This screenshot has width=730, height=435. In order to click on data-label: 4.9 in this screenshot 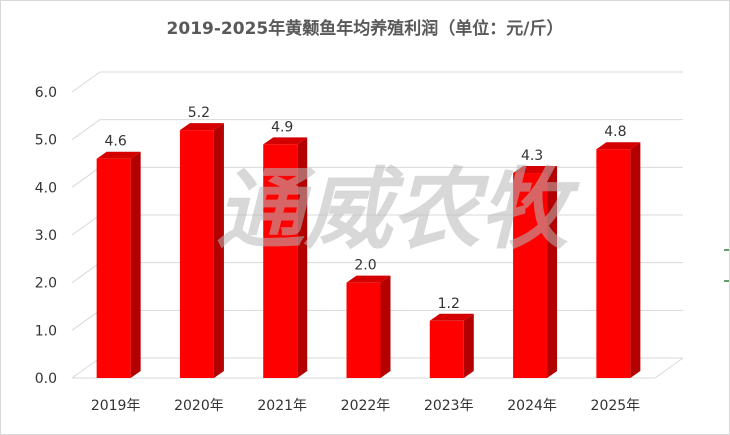, I will do `click(282, 127)`.